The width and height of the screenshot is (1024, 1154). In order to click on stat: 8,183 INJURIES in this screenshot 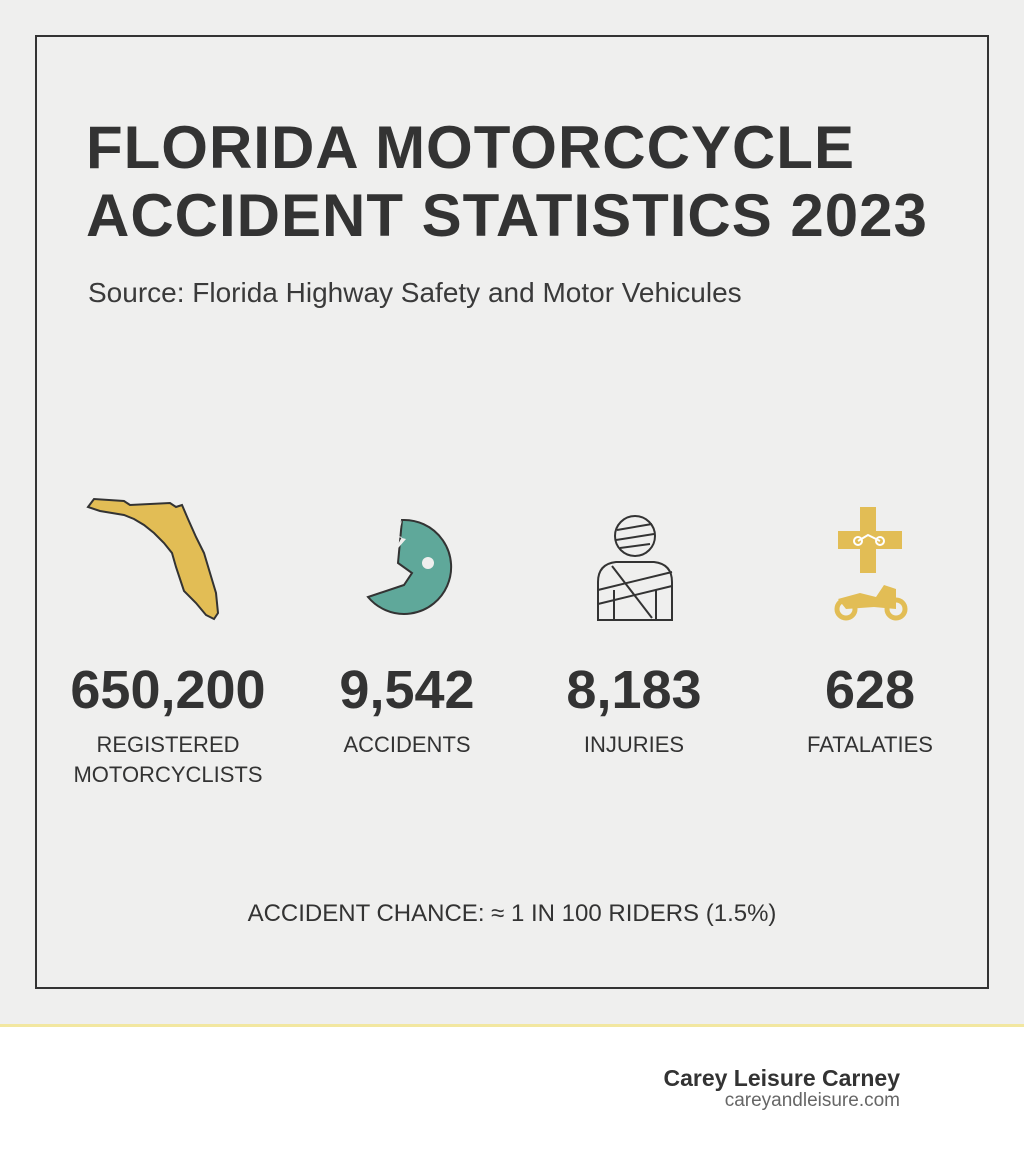, I will do `click(634, 710)`.